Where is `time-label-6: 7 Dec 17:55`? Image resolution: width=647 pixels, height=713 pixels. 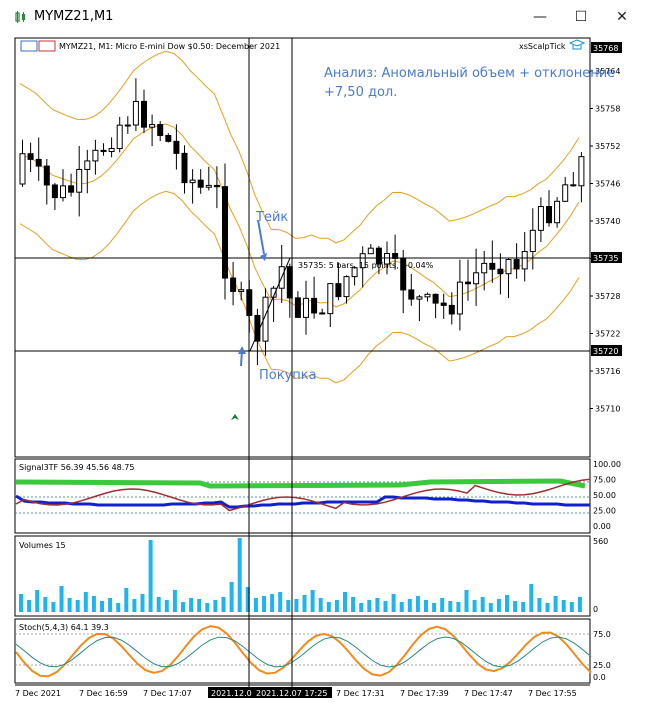
time-label-6: 7 Dec 17:55 is located at coordinates (552, 693).